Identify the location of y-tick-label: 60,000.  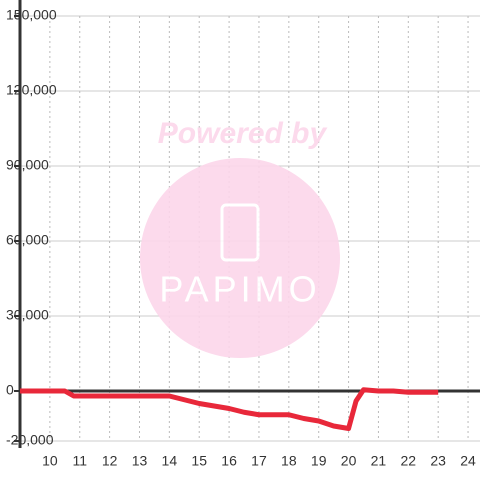
(27, 240).